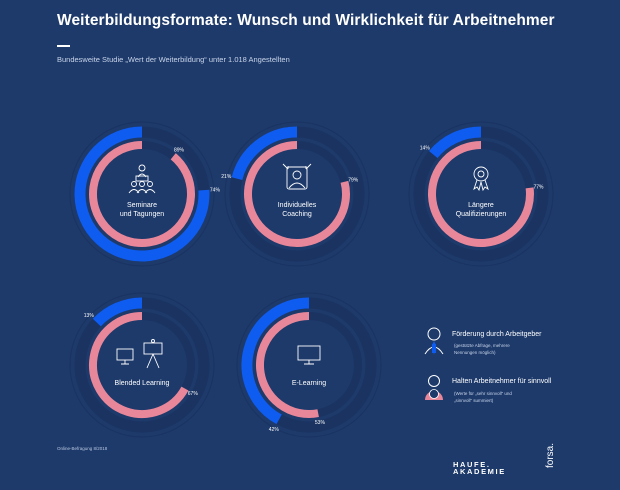  I want to click on chart-3-employee-value: 77%, so click(538, 188).